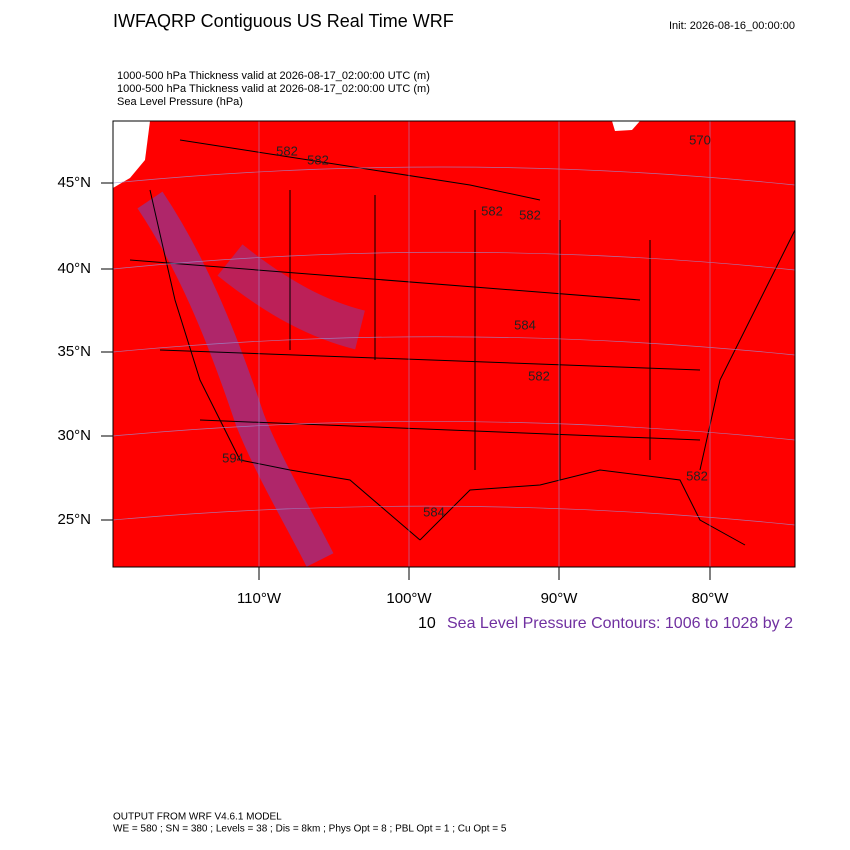 This screenshot has height=850, width=850. What do you see at coordinates (711, 598) in the screenshot?
I see `lon-label: 80°W` at bounding box center [711, 598].